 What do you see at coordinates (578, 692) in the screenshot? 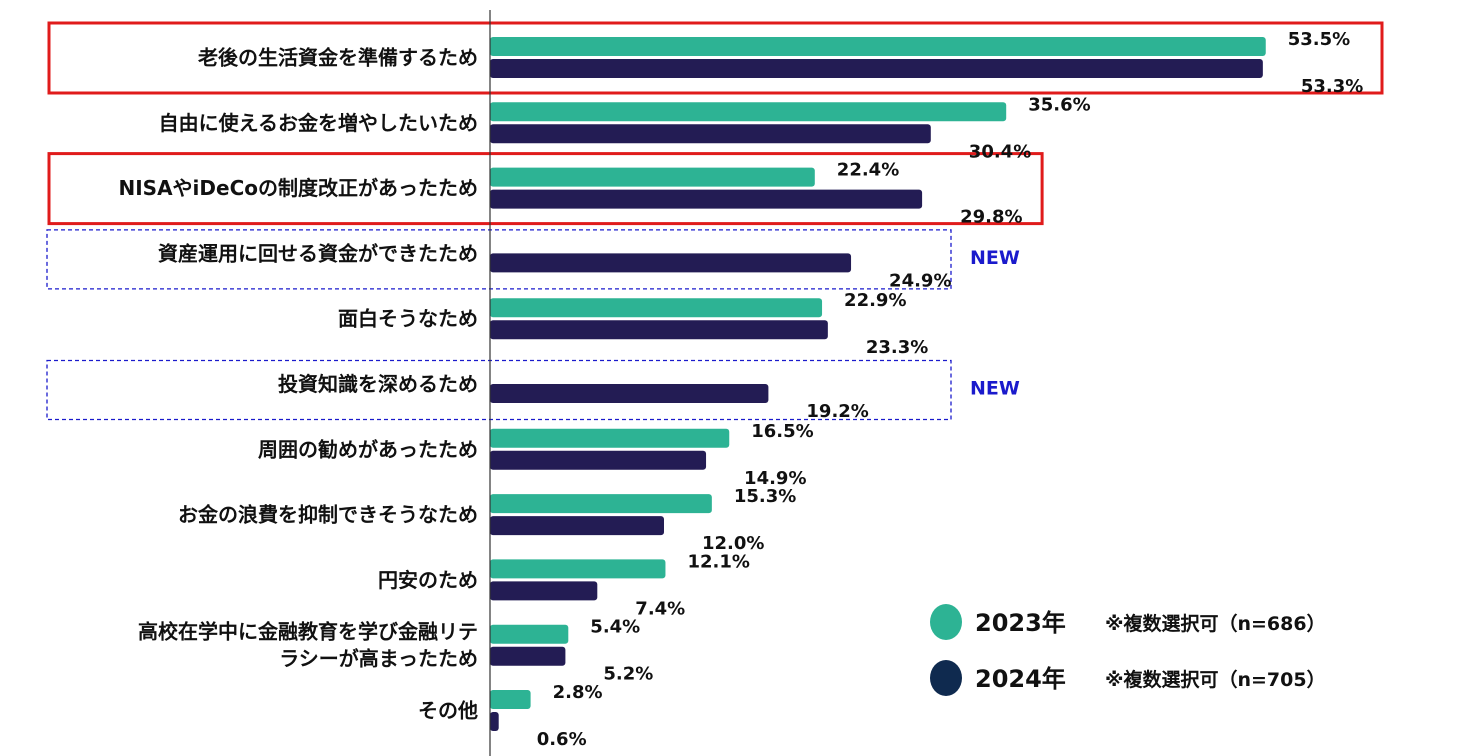
I see `data-label: 2.8%` at bounding box center [578, 692].